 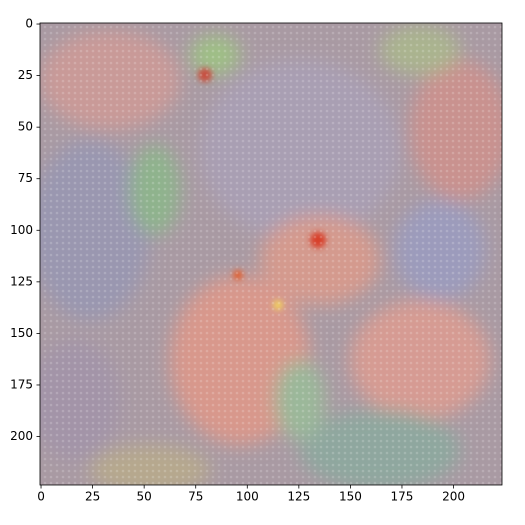 What do you see at coordinates (25, 178) in the screenshot?
I see `y-tick-label: 75` at bounding box center [25, 178].